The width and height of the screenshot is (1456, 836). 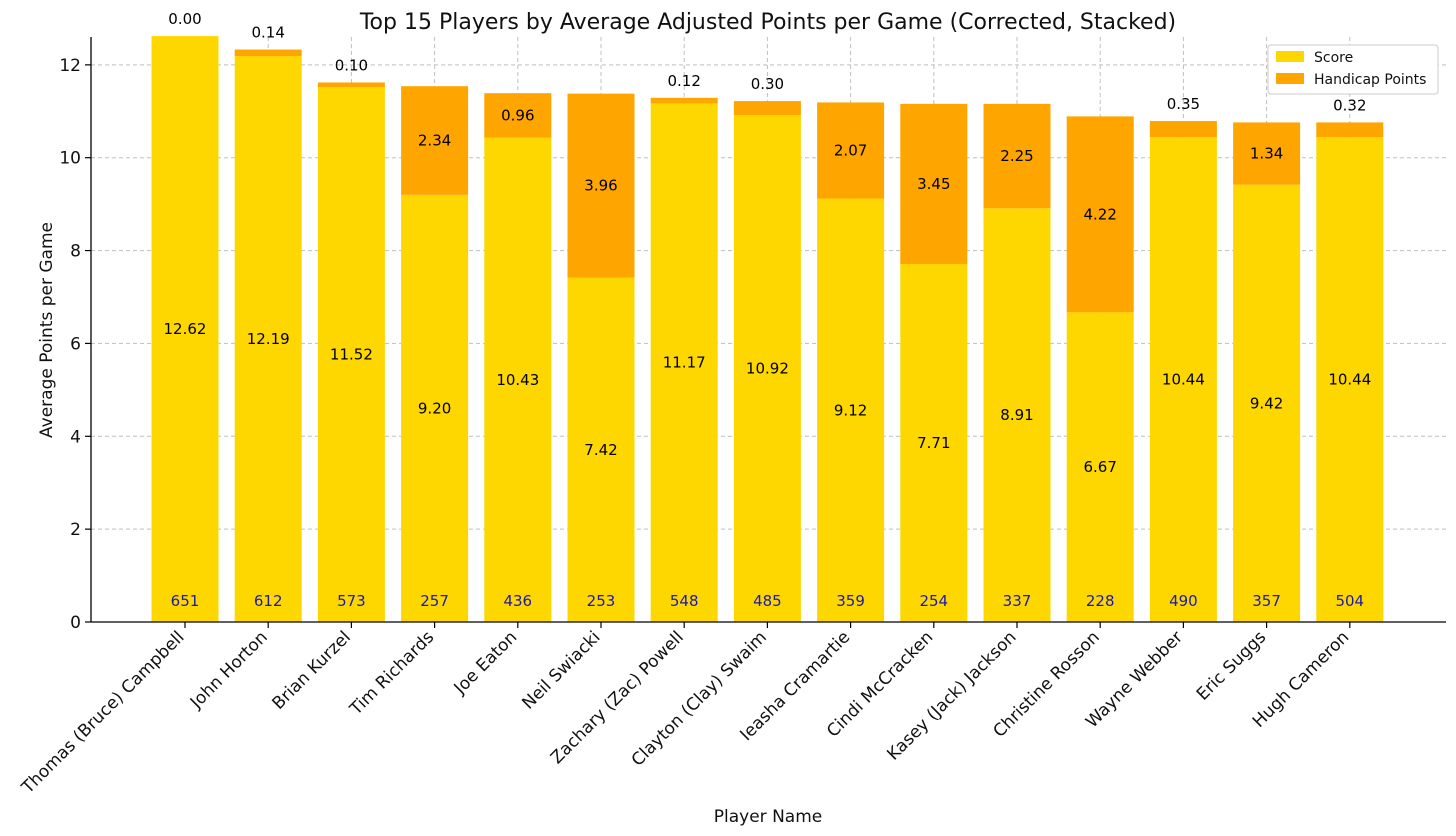 What do you see at coordinates (1266, 601) in the screenshot?
I see `games-count-label: 357` at bounding box center [1266, 601].